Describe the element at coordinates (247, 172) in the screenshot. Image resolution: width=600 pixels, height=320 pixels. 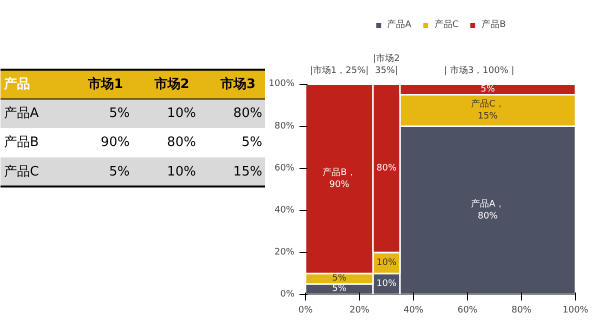
I see `text: 15%` at that location.